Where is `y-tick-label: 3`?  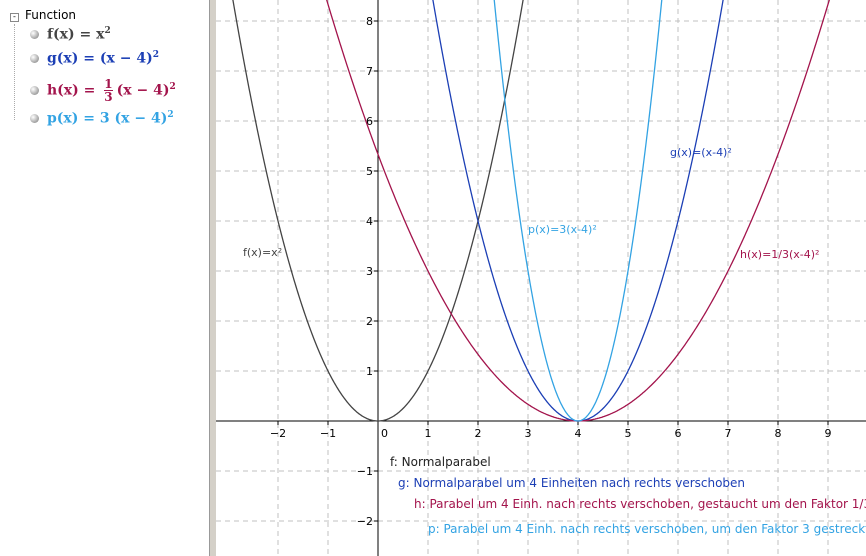
y-tick-label: 3 is located at coordinates (369, 271).